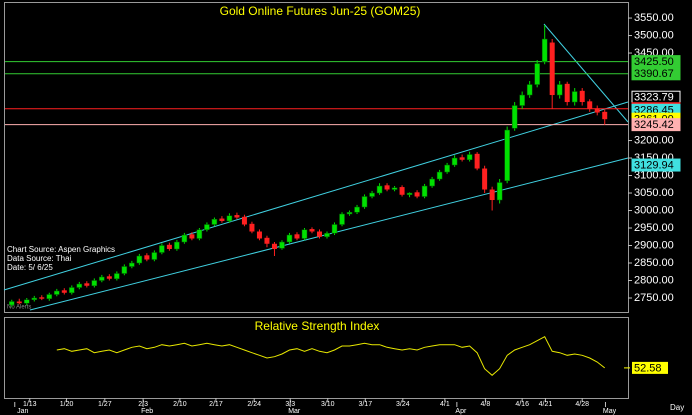 Image resolution: width=692 pixels, height=415 pixels. Describe the element at coordinates (180, 404) in the screenshot. I see `x-tick-label: 2/10` at that location.